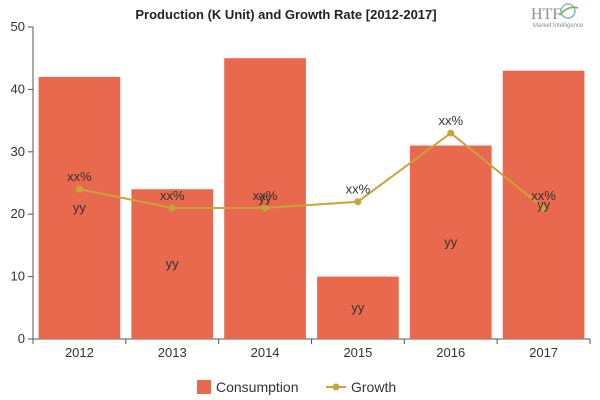 The height and width of the screenshot is (400, 600). Describe the element at coordinates (357, 352) in the screenshot. I see `x-tick-label: 2015` at that location.